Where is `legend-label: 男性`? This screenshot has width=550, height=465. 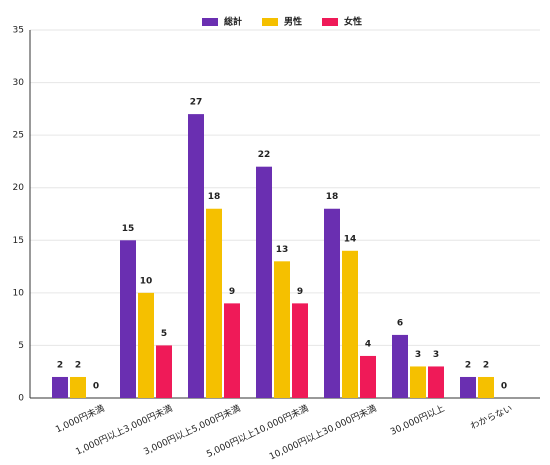 legend-label: 男性 is located at coordinates (293, 22).